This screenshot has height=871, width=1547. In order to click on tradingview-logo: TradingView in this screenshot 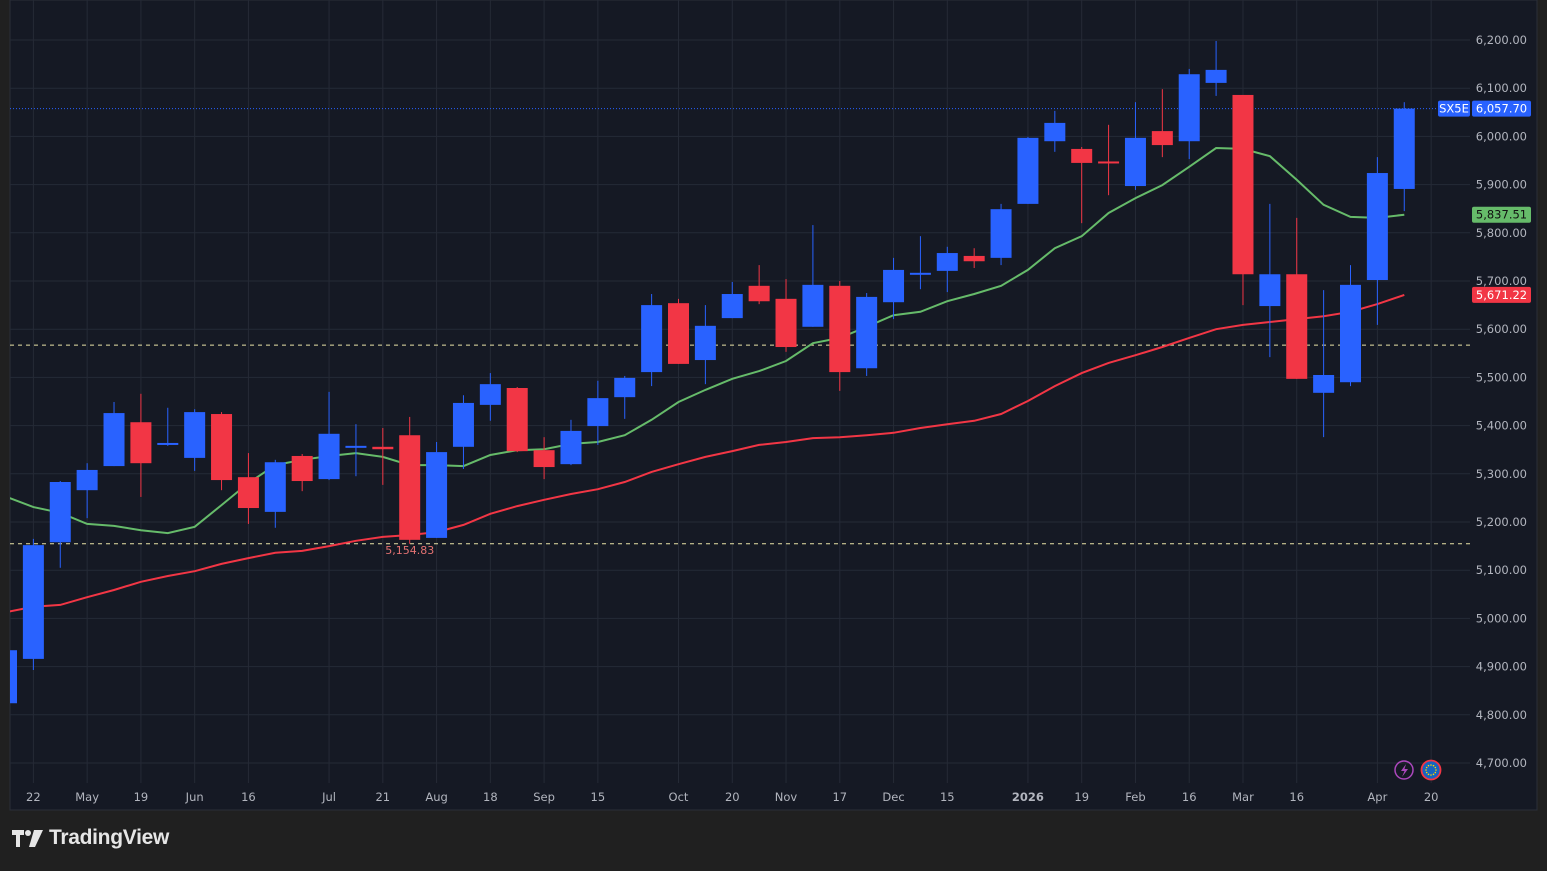, I will do `click(90, 838)`.